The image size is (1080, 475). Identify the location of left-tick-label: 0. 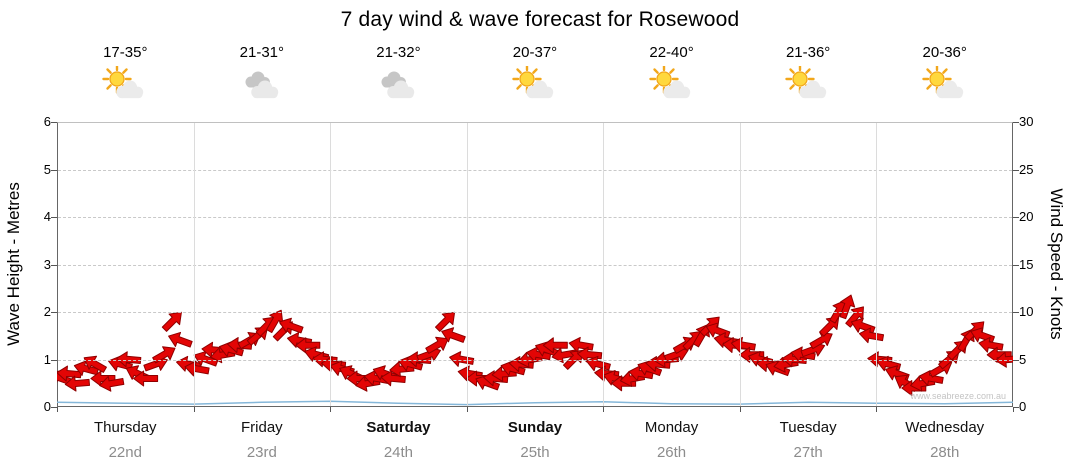
(47, 406).